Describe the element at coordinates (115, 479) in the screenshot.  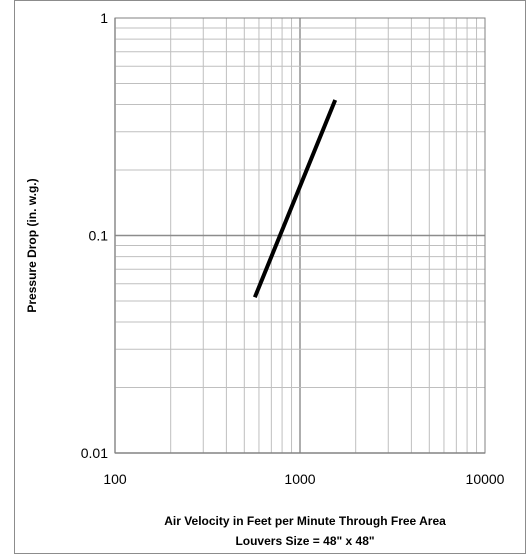
I see `x-tick-label: 100` at that location.